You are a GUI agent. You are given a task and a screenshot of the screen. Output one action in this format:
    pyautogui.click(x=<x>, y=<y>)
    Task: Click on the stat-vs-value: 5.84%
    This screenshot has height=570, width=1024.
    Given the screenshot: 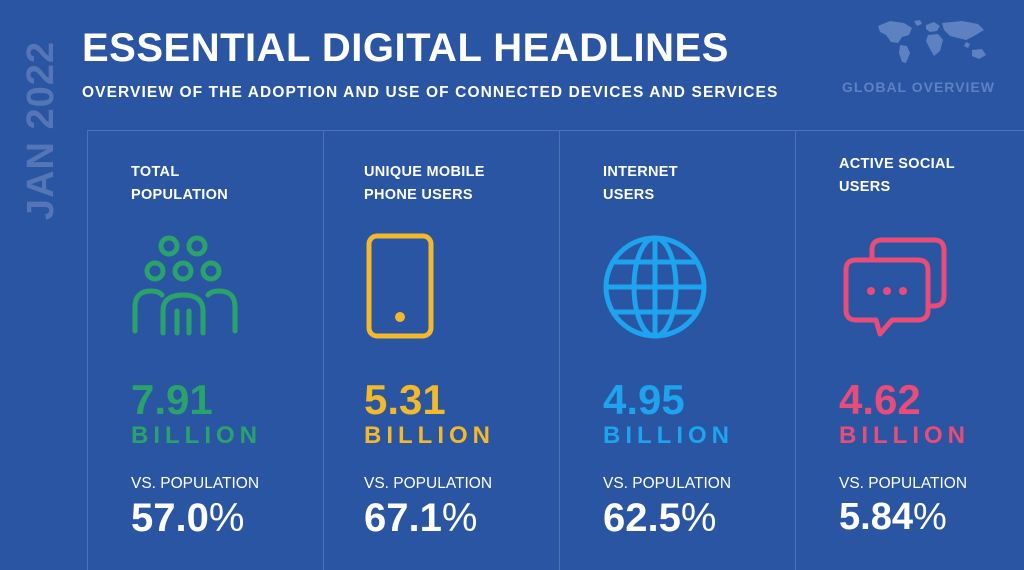 What is the action you would take?
    pyautogui.click(x=893, y=517)
    